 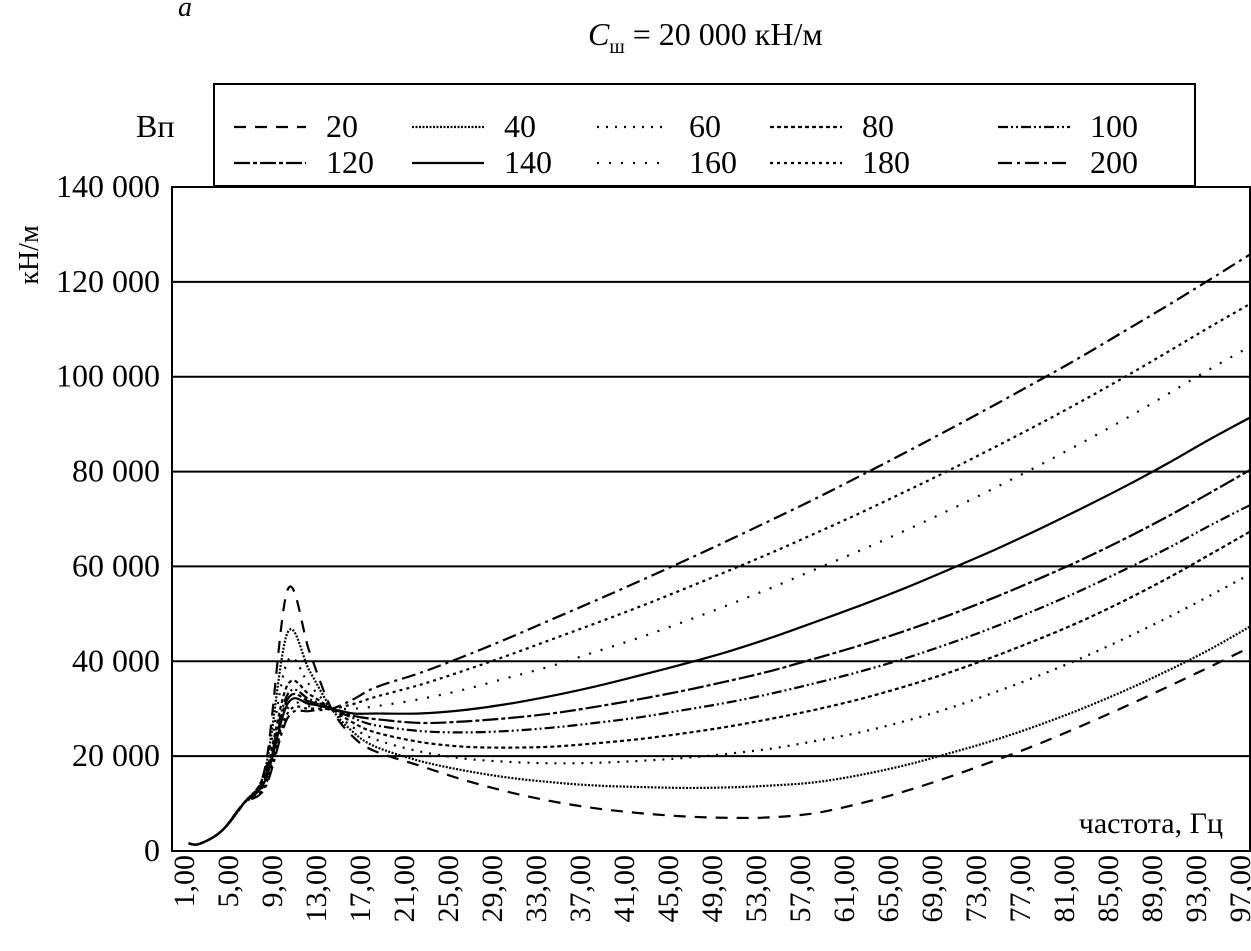 I want to click on legend-label: 60, so click(x=705, y=126).